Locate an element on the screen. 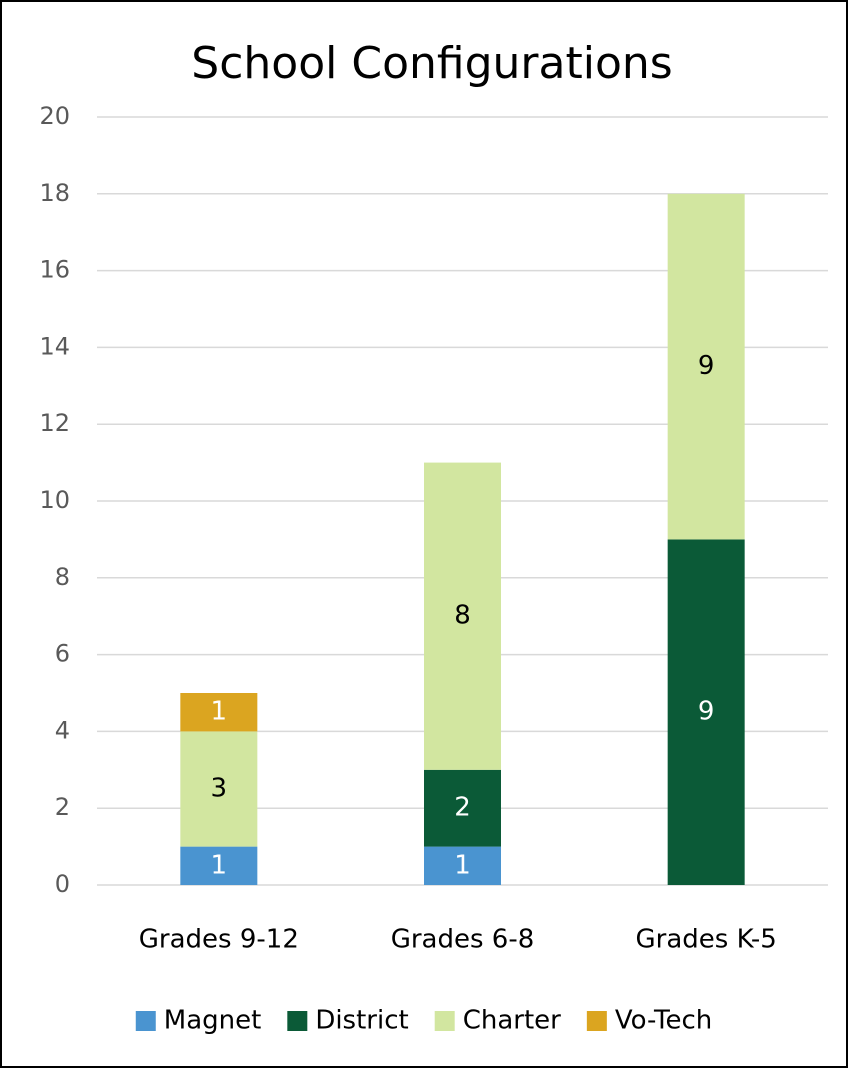  y-tick-label: 8 is located at coordinates (62, 577).